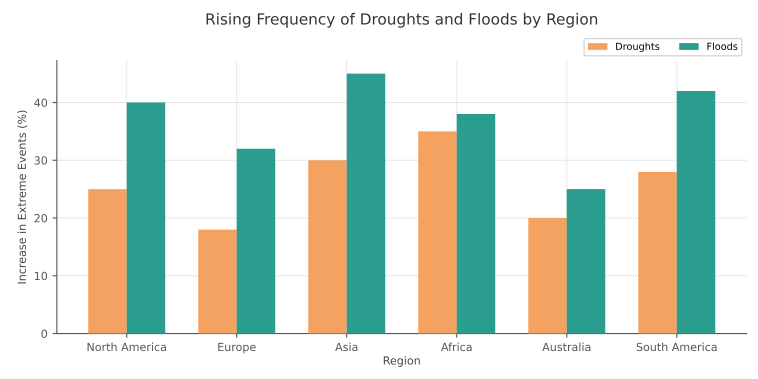  What do you see at coordinates (41, 160) in the screenshot?
I see `y-tick-label: 30` at bounding box center [41, 160].